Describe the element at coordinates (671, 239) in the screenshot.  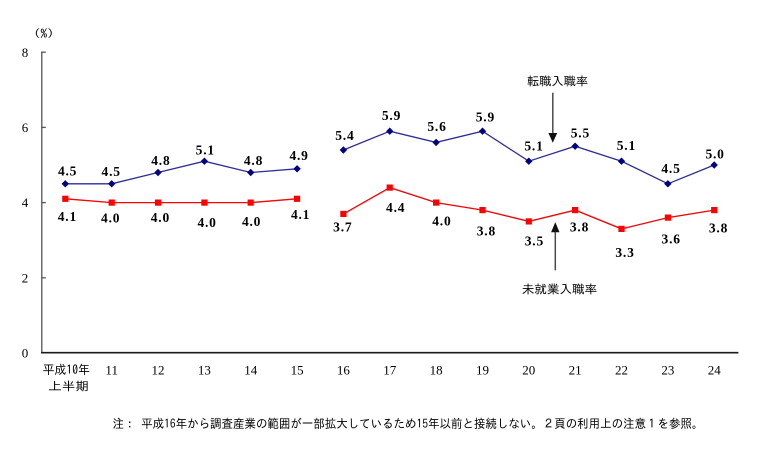
I see `svg-text: 3.6` at that location.